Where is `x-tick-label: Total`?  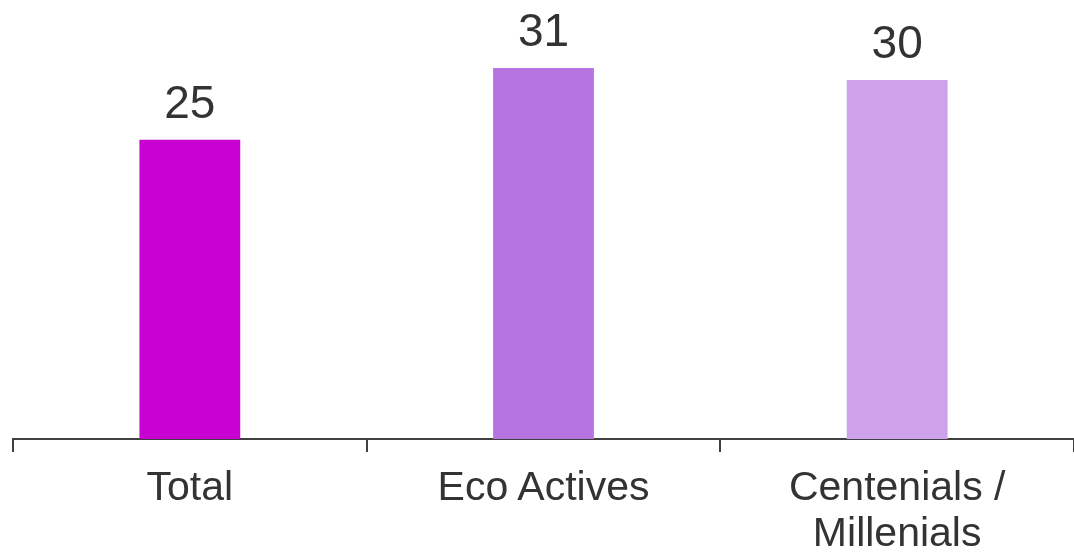 x-tick-label: Total is located at coordinates (190, 486).